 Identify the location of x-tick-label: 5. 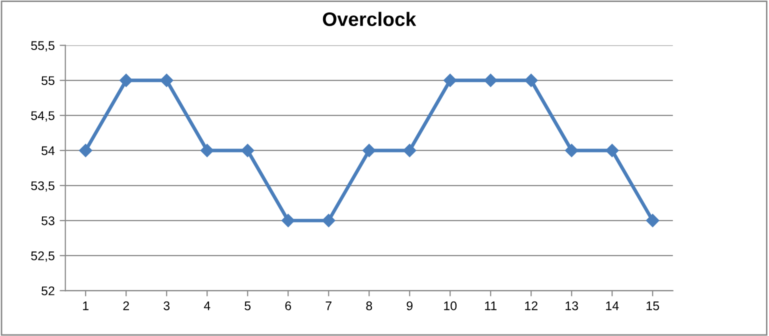
(247, 306).